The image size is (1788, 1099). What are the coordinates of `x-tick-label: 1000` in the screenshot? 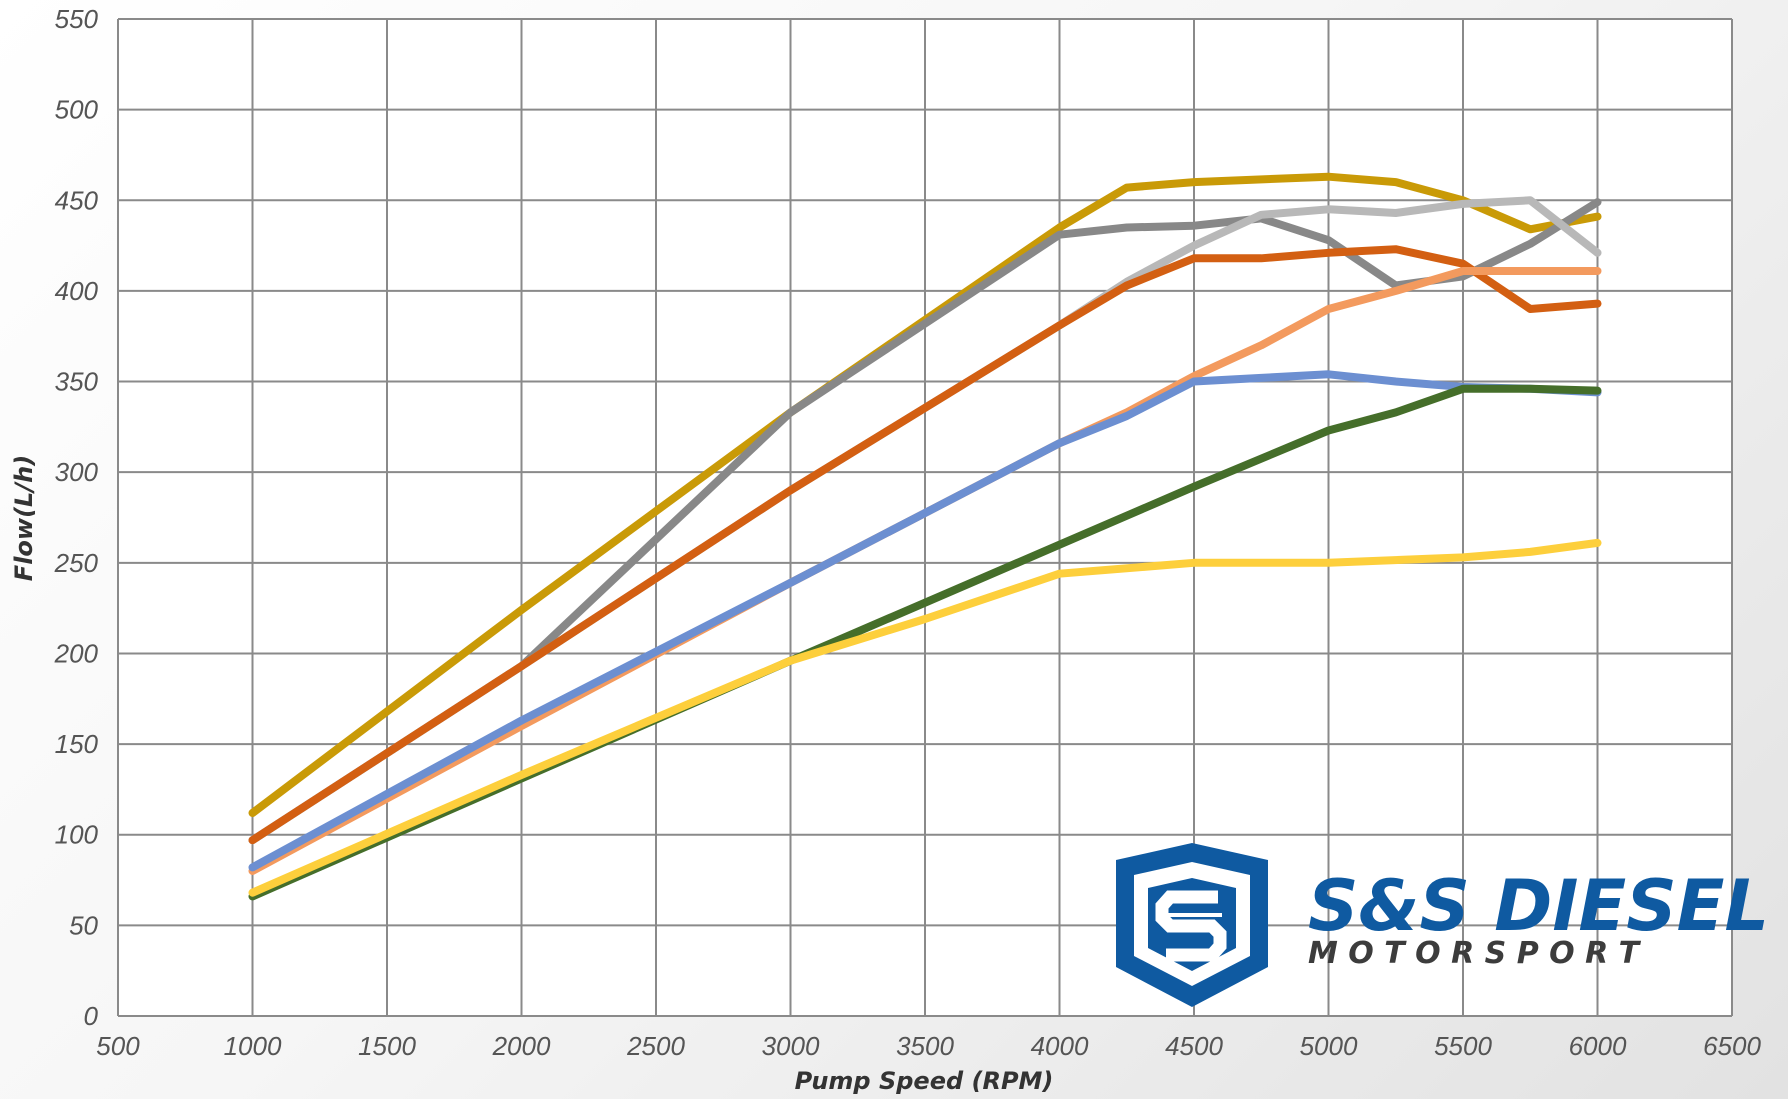 It's located at (253, 1046).